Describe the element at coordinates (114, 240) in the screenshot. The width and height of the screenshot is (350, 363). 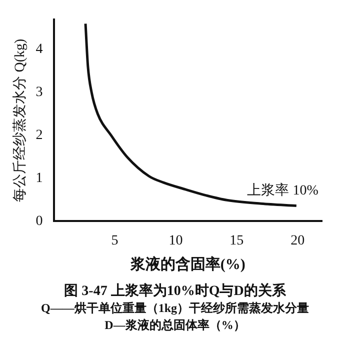
I see `x-tick-label: 5` at that location.